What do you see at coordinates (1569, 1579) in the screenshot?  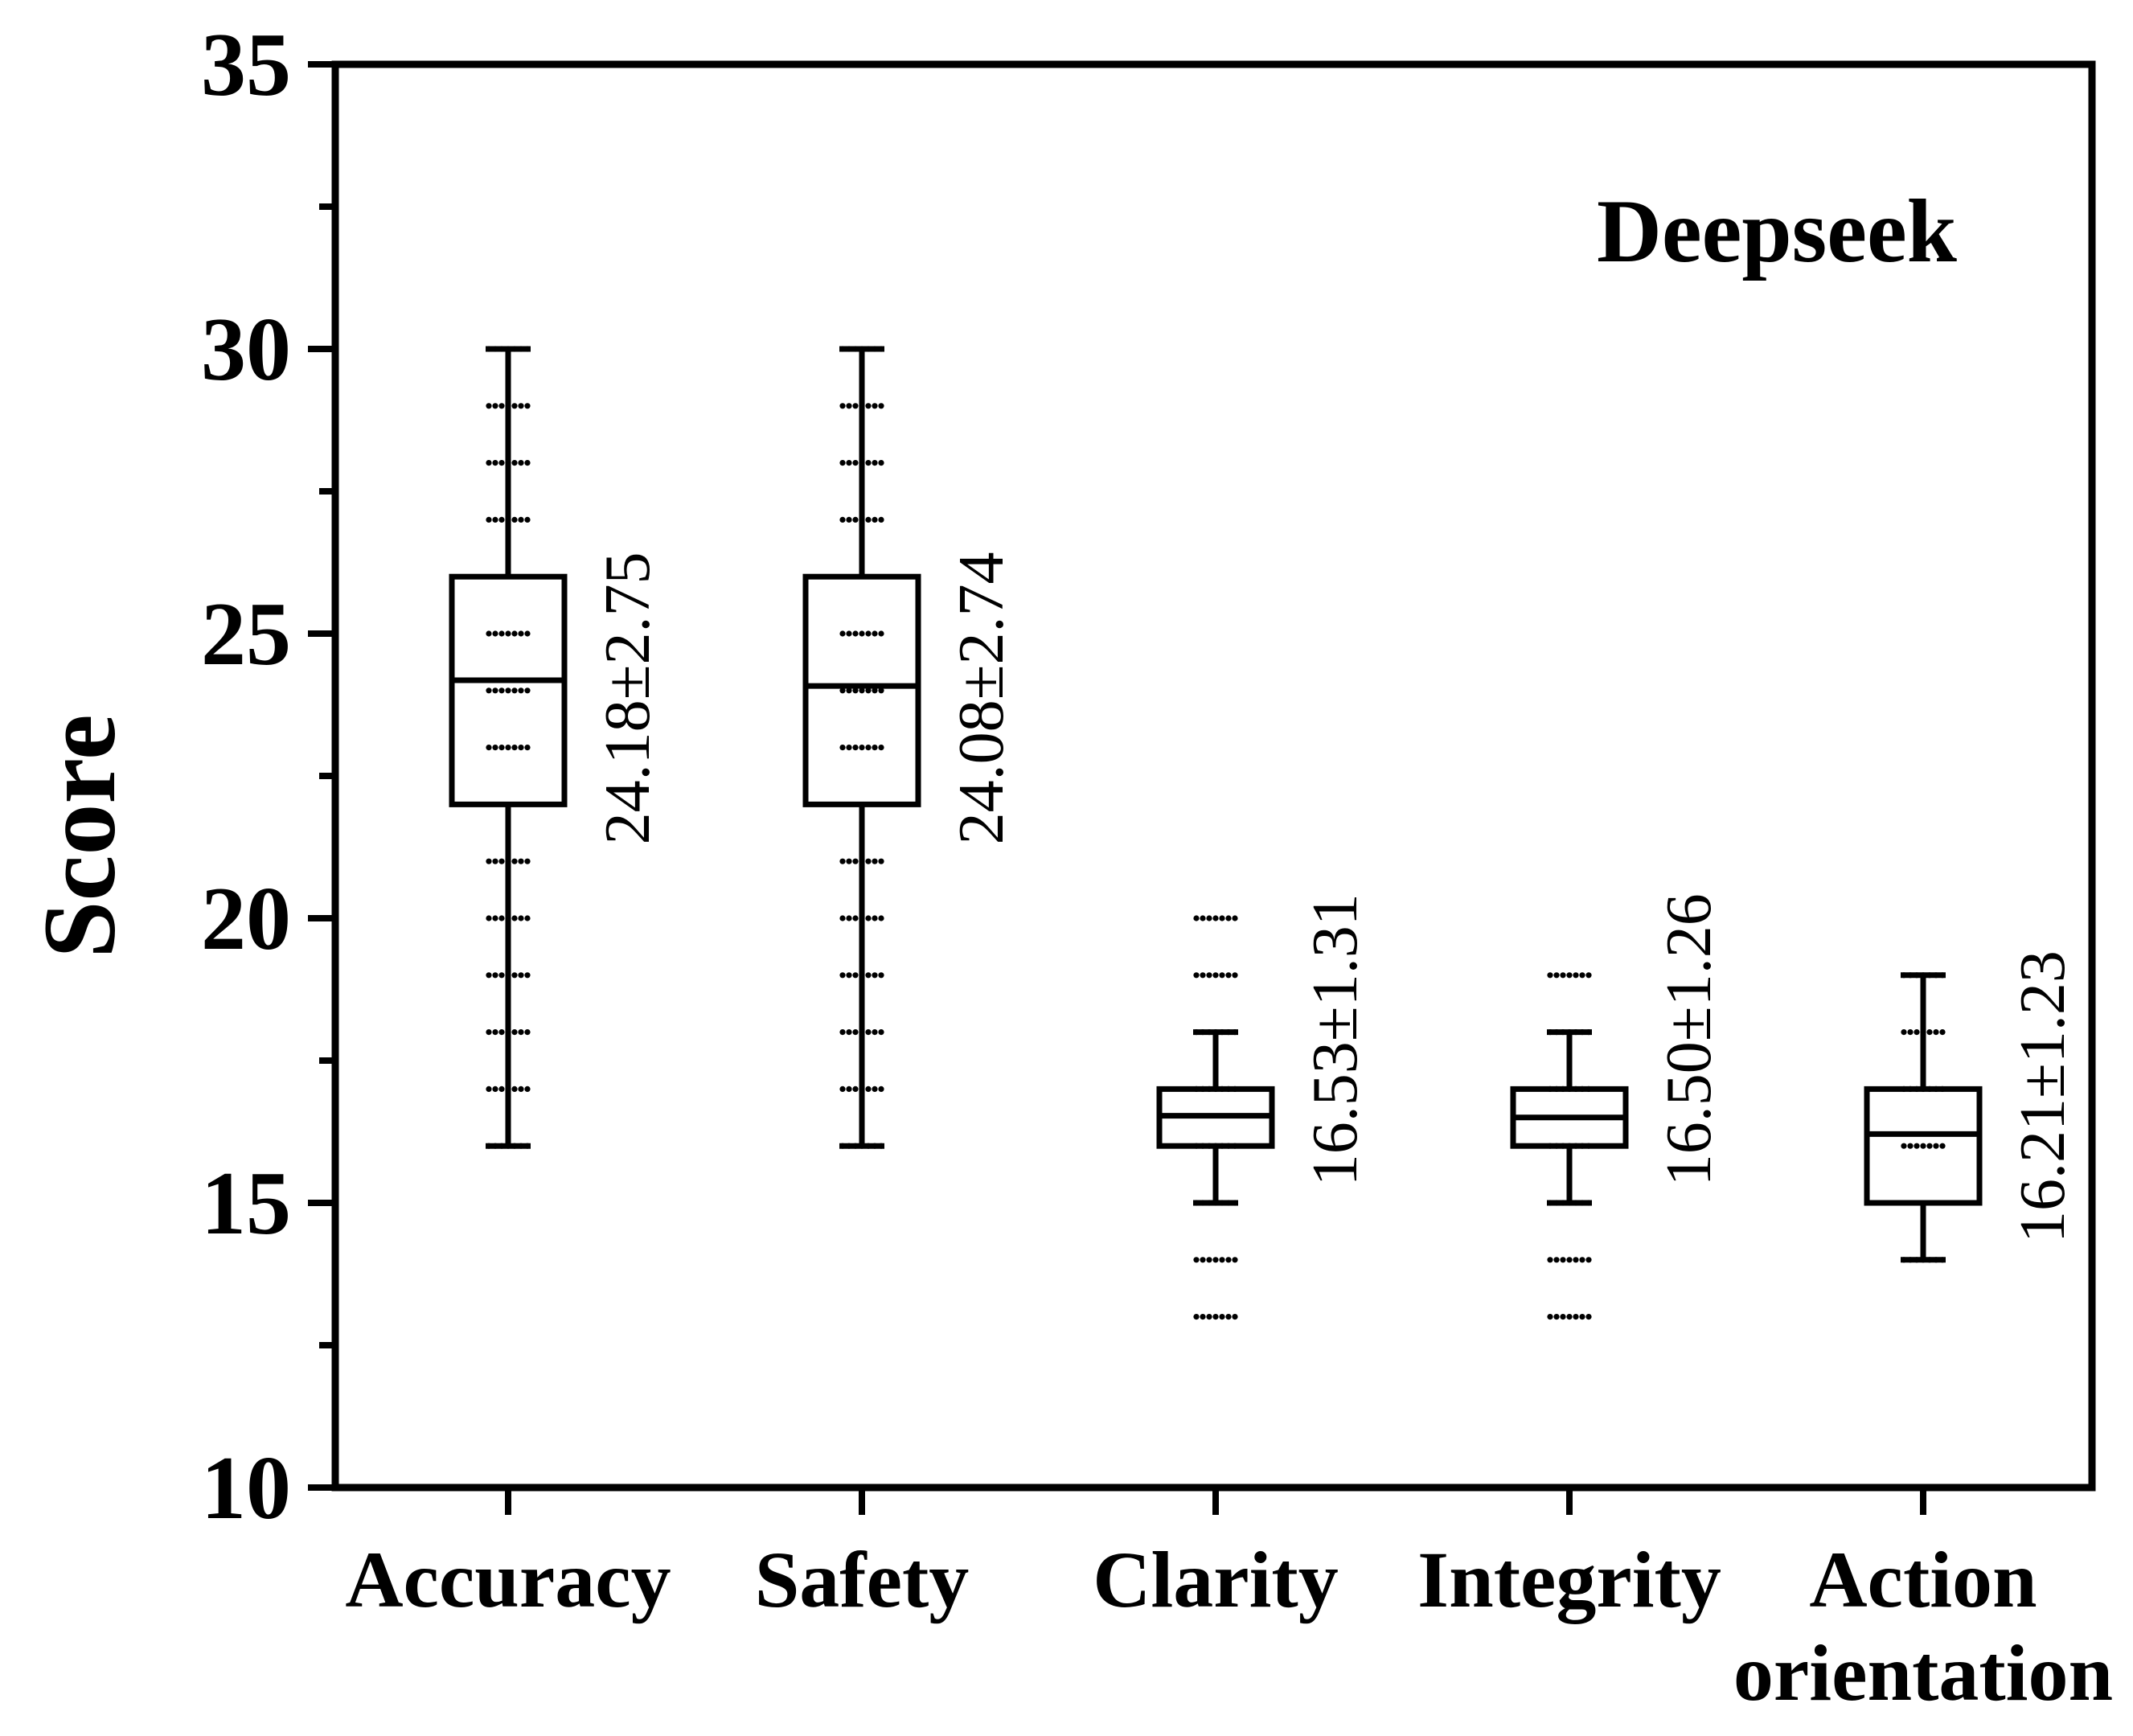 I see `x-category-label: Integrity` at bounding box center [1569, 1579].